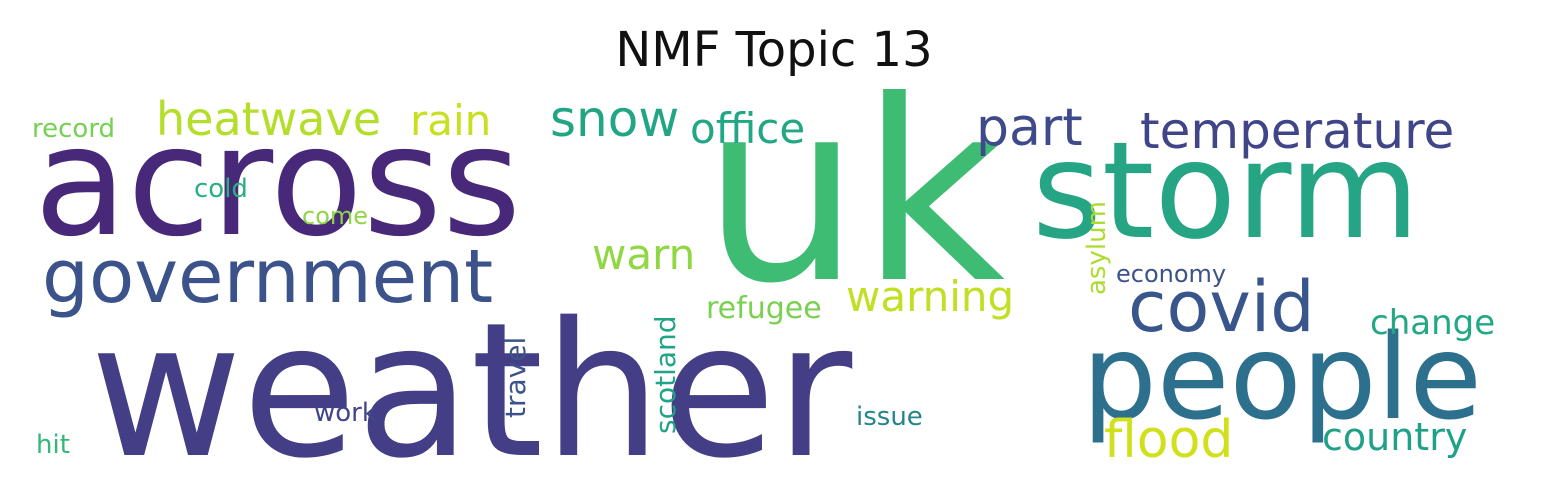  Describe the element at coordinates (615, 119) in the screenshot. I see `word-snow: snow` at that location.